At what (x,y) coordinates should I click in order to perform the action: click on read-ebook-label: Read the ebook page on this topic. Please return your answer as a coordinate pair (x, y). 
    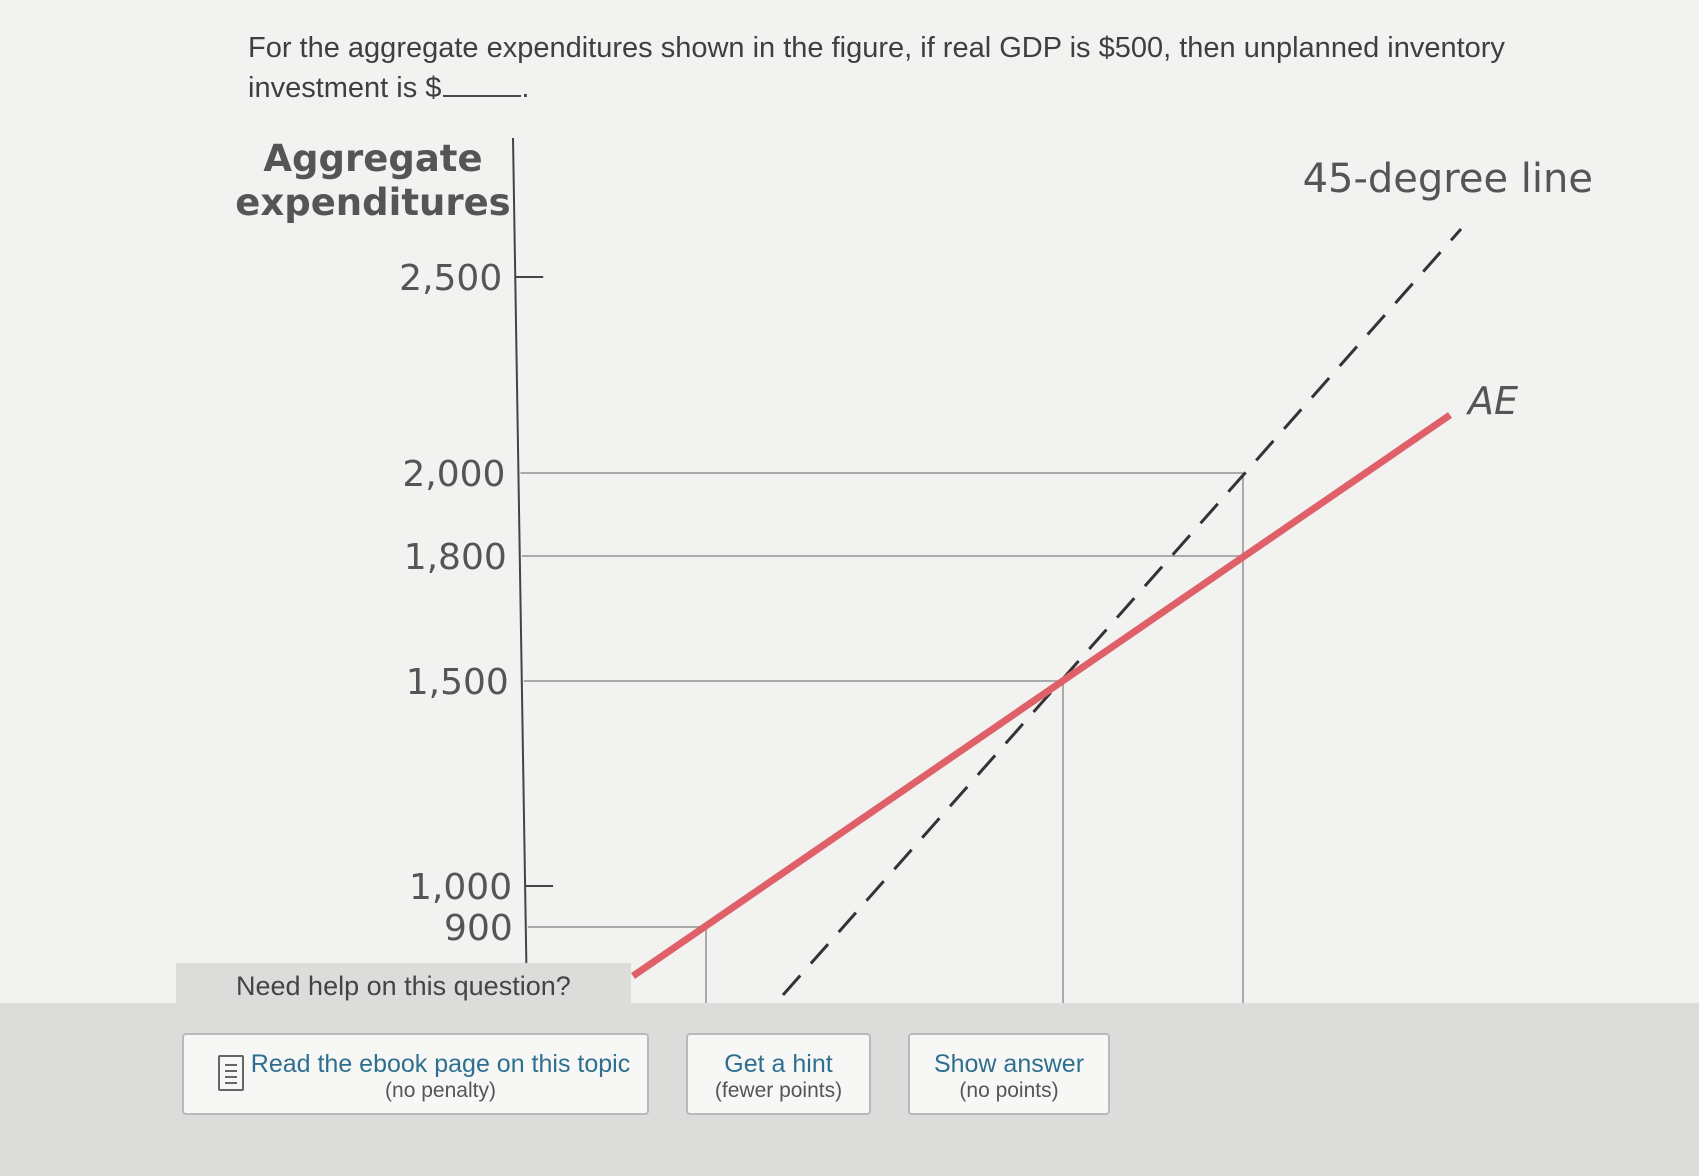
    Looking at the image, I should click on (440, 1064).